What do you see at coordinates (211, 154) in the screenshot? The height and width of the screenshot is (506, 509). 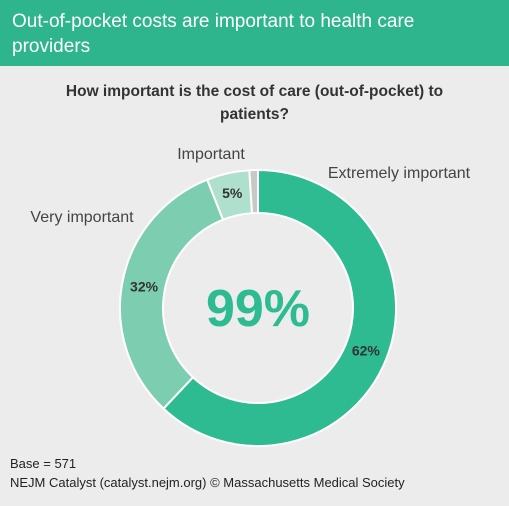 I see `slice-category-label: Important` at bounding box center [211, 154].